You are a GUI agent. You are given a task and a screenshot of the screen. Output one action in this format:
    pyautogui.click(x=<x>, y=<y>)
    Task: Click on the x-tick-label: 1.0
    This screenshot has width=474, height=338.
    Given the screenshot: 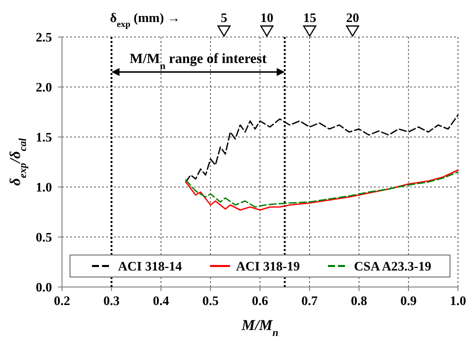 What is the action you would take?
    pyautogui.click(x=458, y=300)
    